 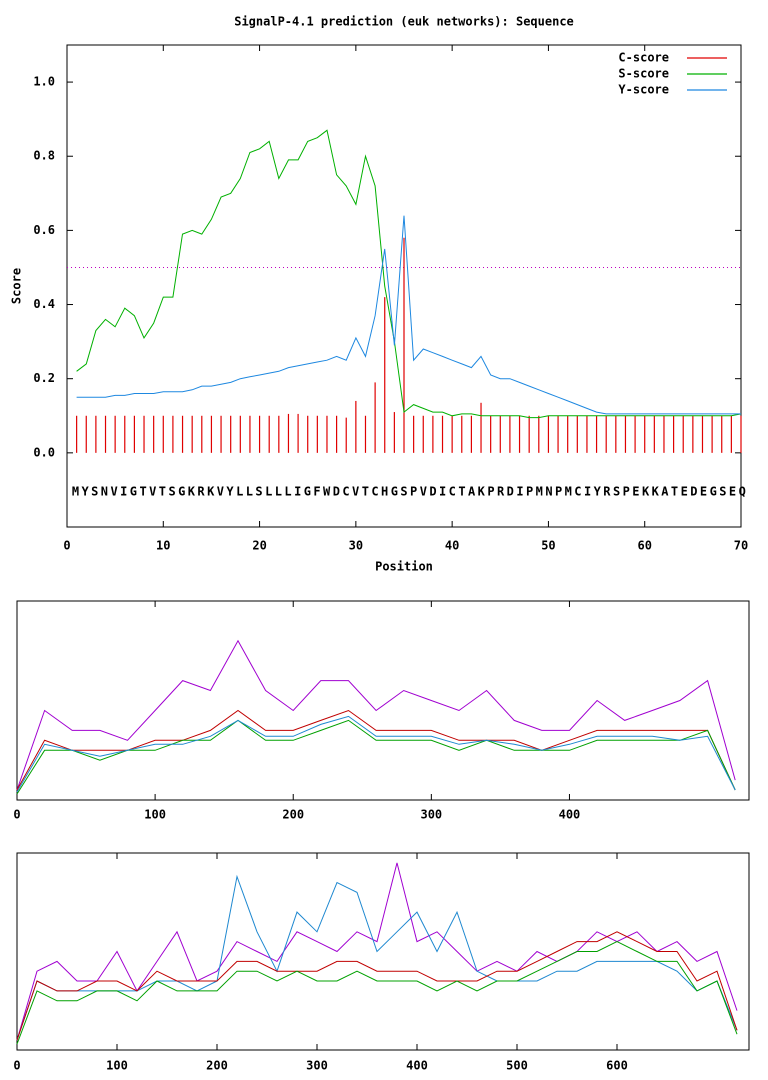 What do you see at coordinates (44, 82) in the screenshot?
I see `y-tick-label: 1.0` at bounding box center [44, 82].